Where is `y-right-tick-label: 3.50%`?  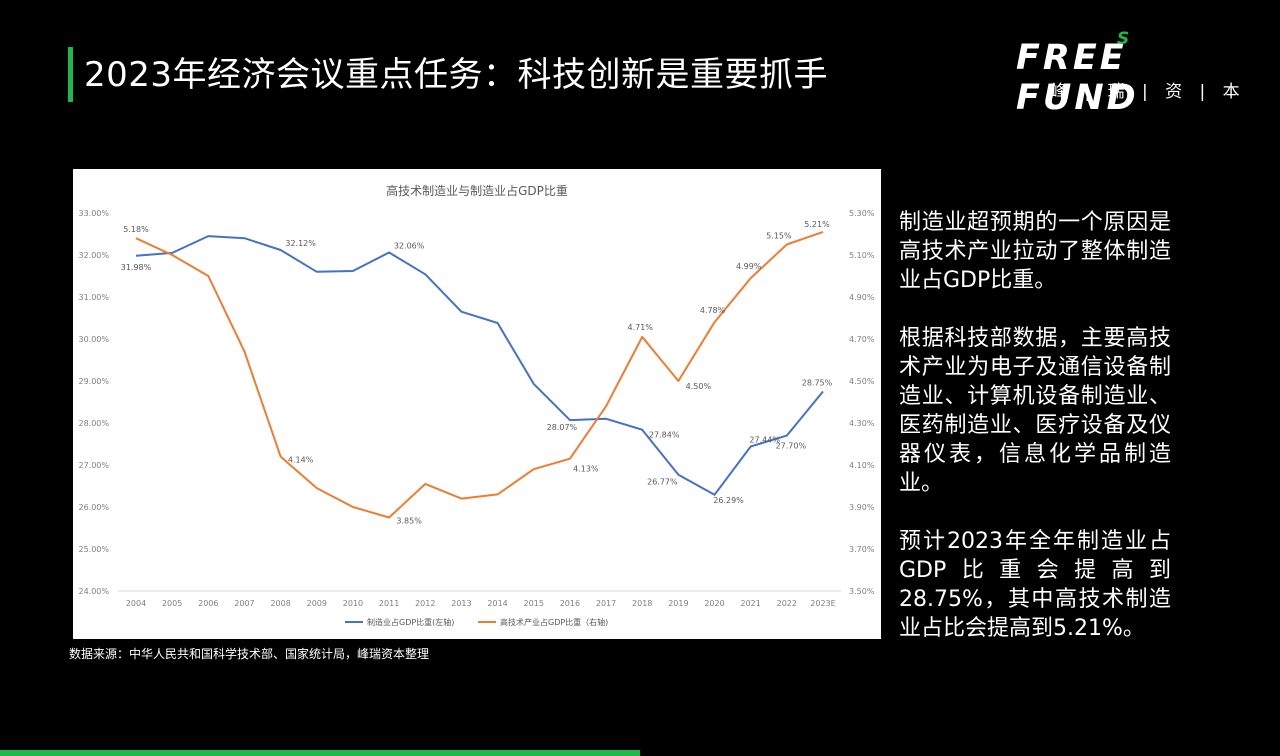 y-right-tick-label: 3.50% is located at coordinates (862, 591).